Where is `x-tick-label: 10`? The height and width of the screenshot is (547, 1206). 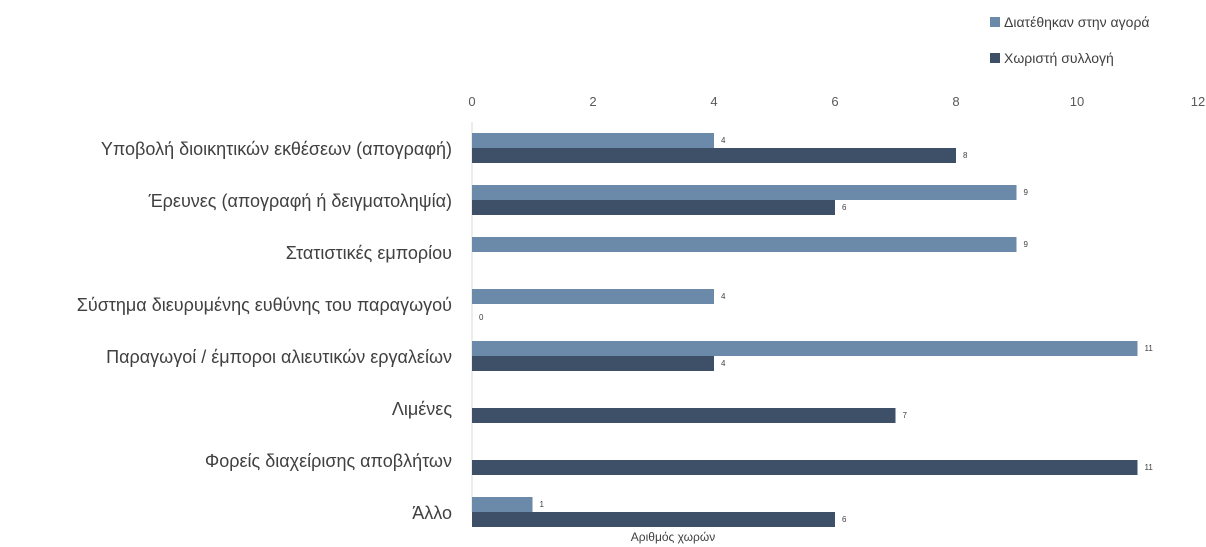
x-tick-label: 10 is located at coordinates (1077, 101).